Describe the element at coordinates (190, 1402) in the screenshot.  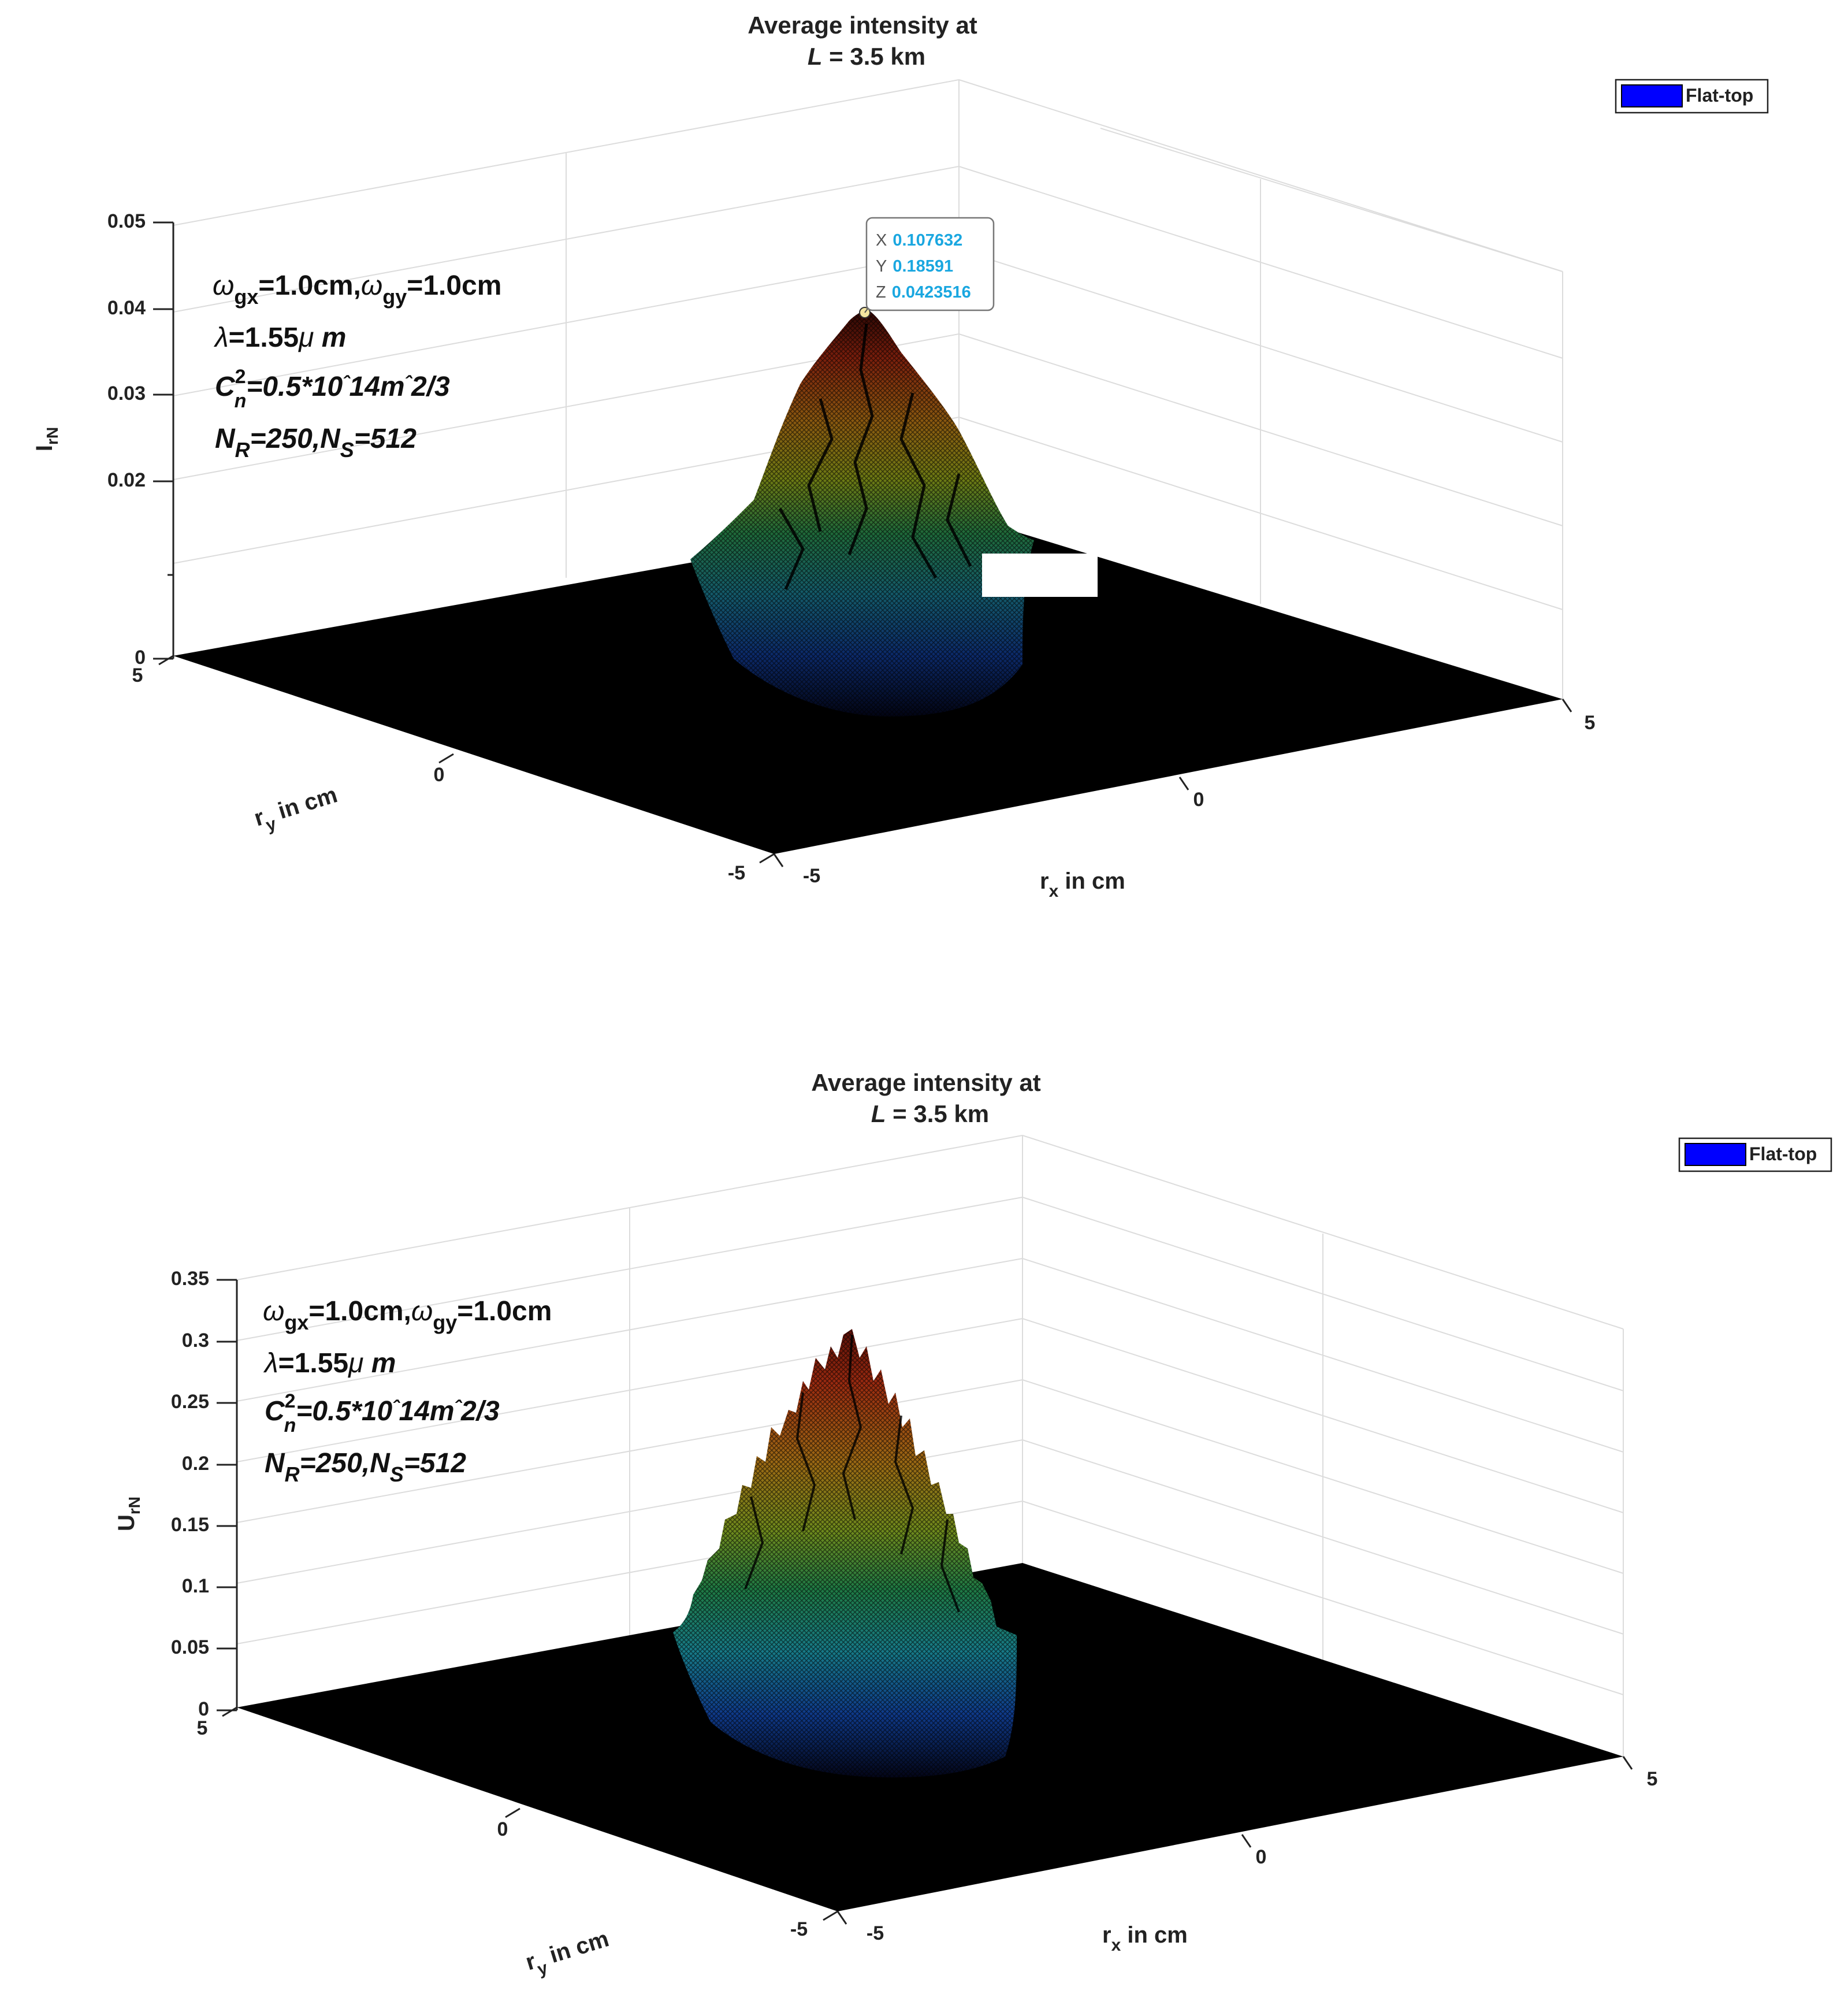
I see `z-tick-label: 0.25` at that location.